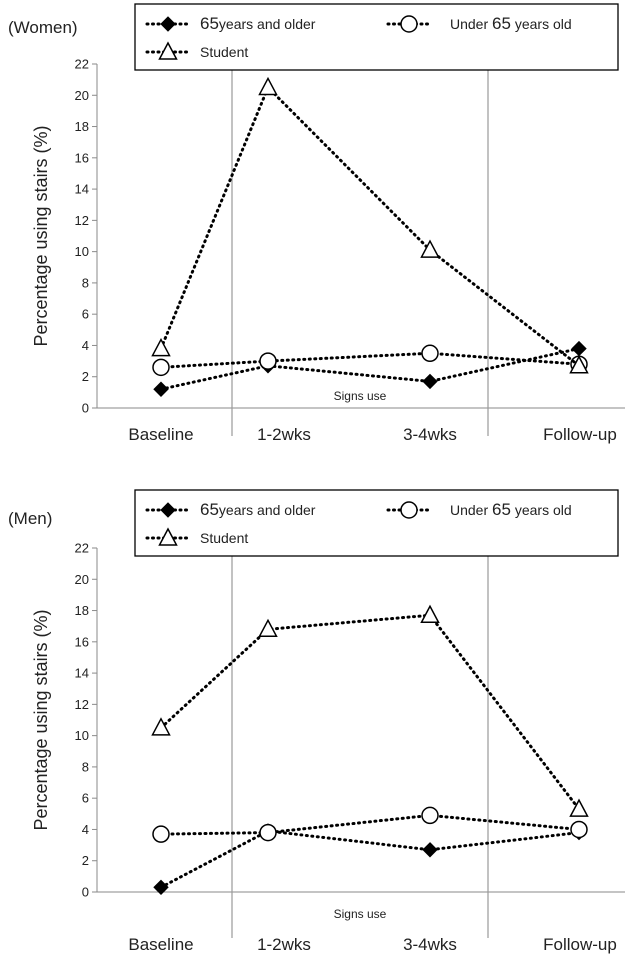  I want to click on series-line-triangle, so click(370, 712).